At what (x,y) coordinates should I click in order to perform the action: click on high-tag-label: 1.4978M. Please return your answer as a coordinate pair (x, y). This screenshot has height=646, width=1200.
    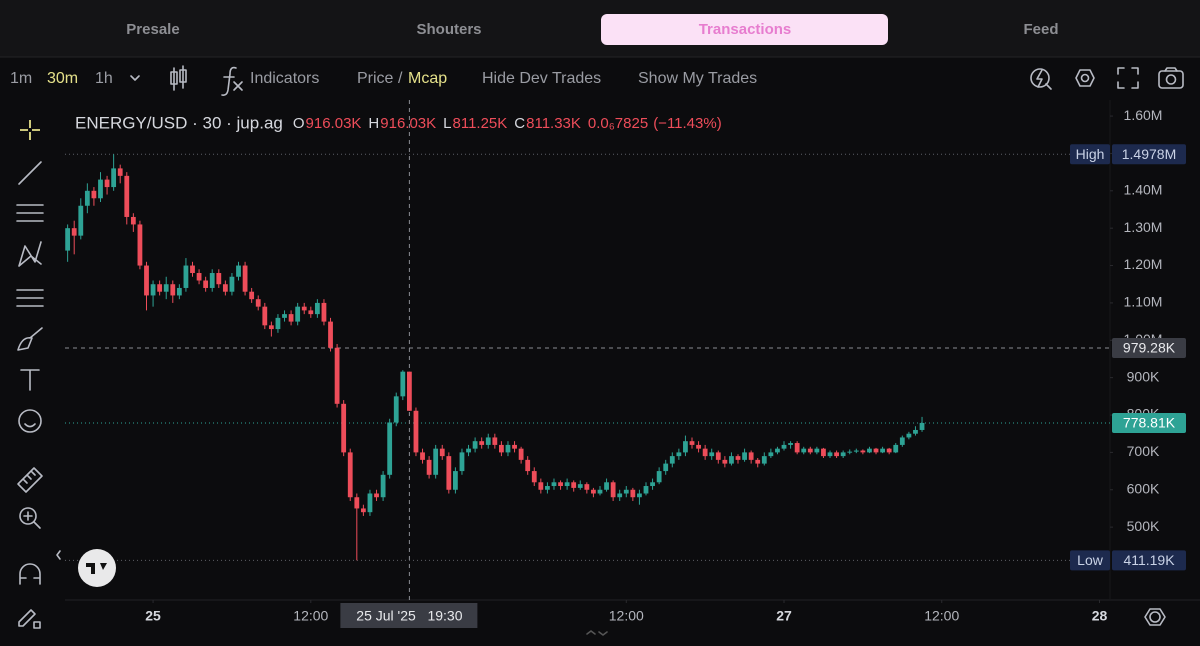
    Looking at the image, I should click on (1149, 154).